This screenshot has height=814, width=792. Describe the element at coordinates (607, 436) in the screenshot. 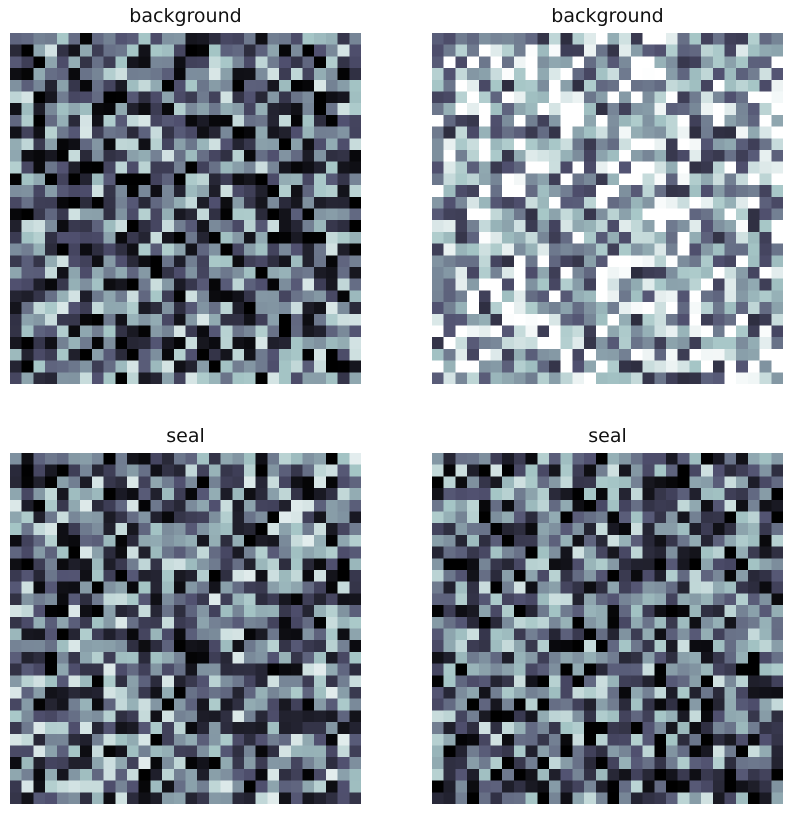

I see `panel-4-title: seal` at that location.